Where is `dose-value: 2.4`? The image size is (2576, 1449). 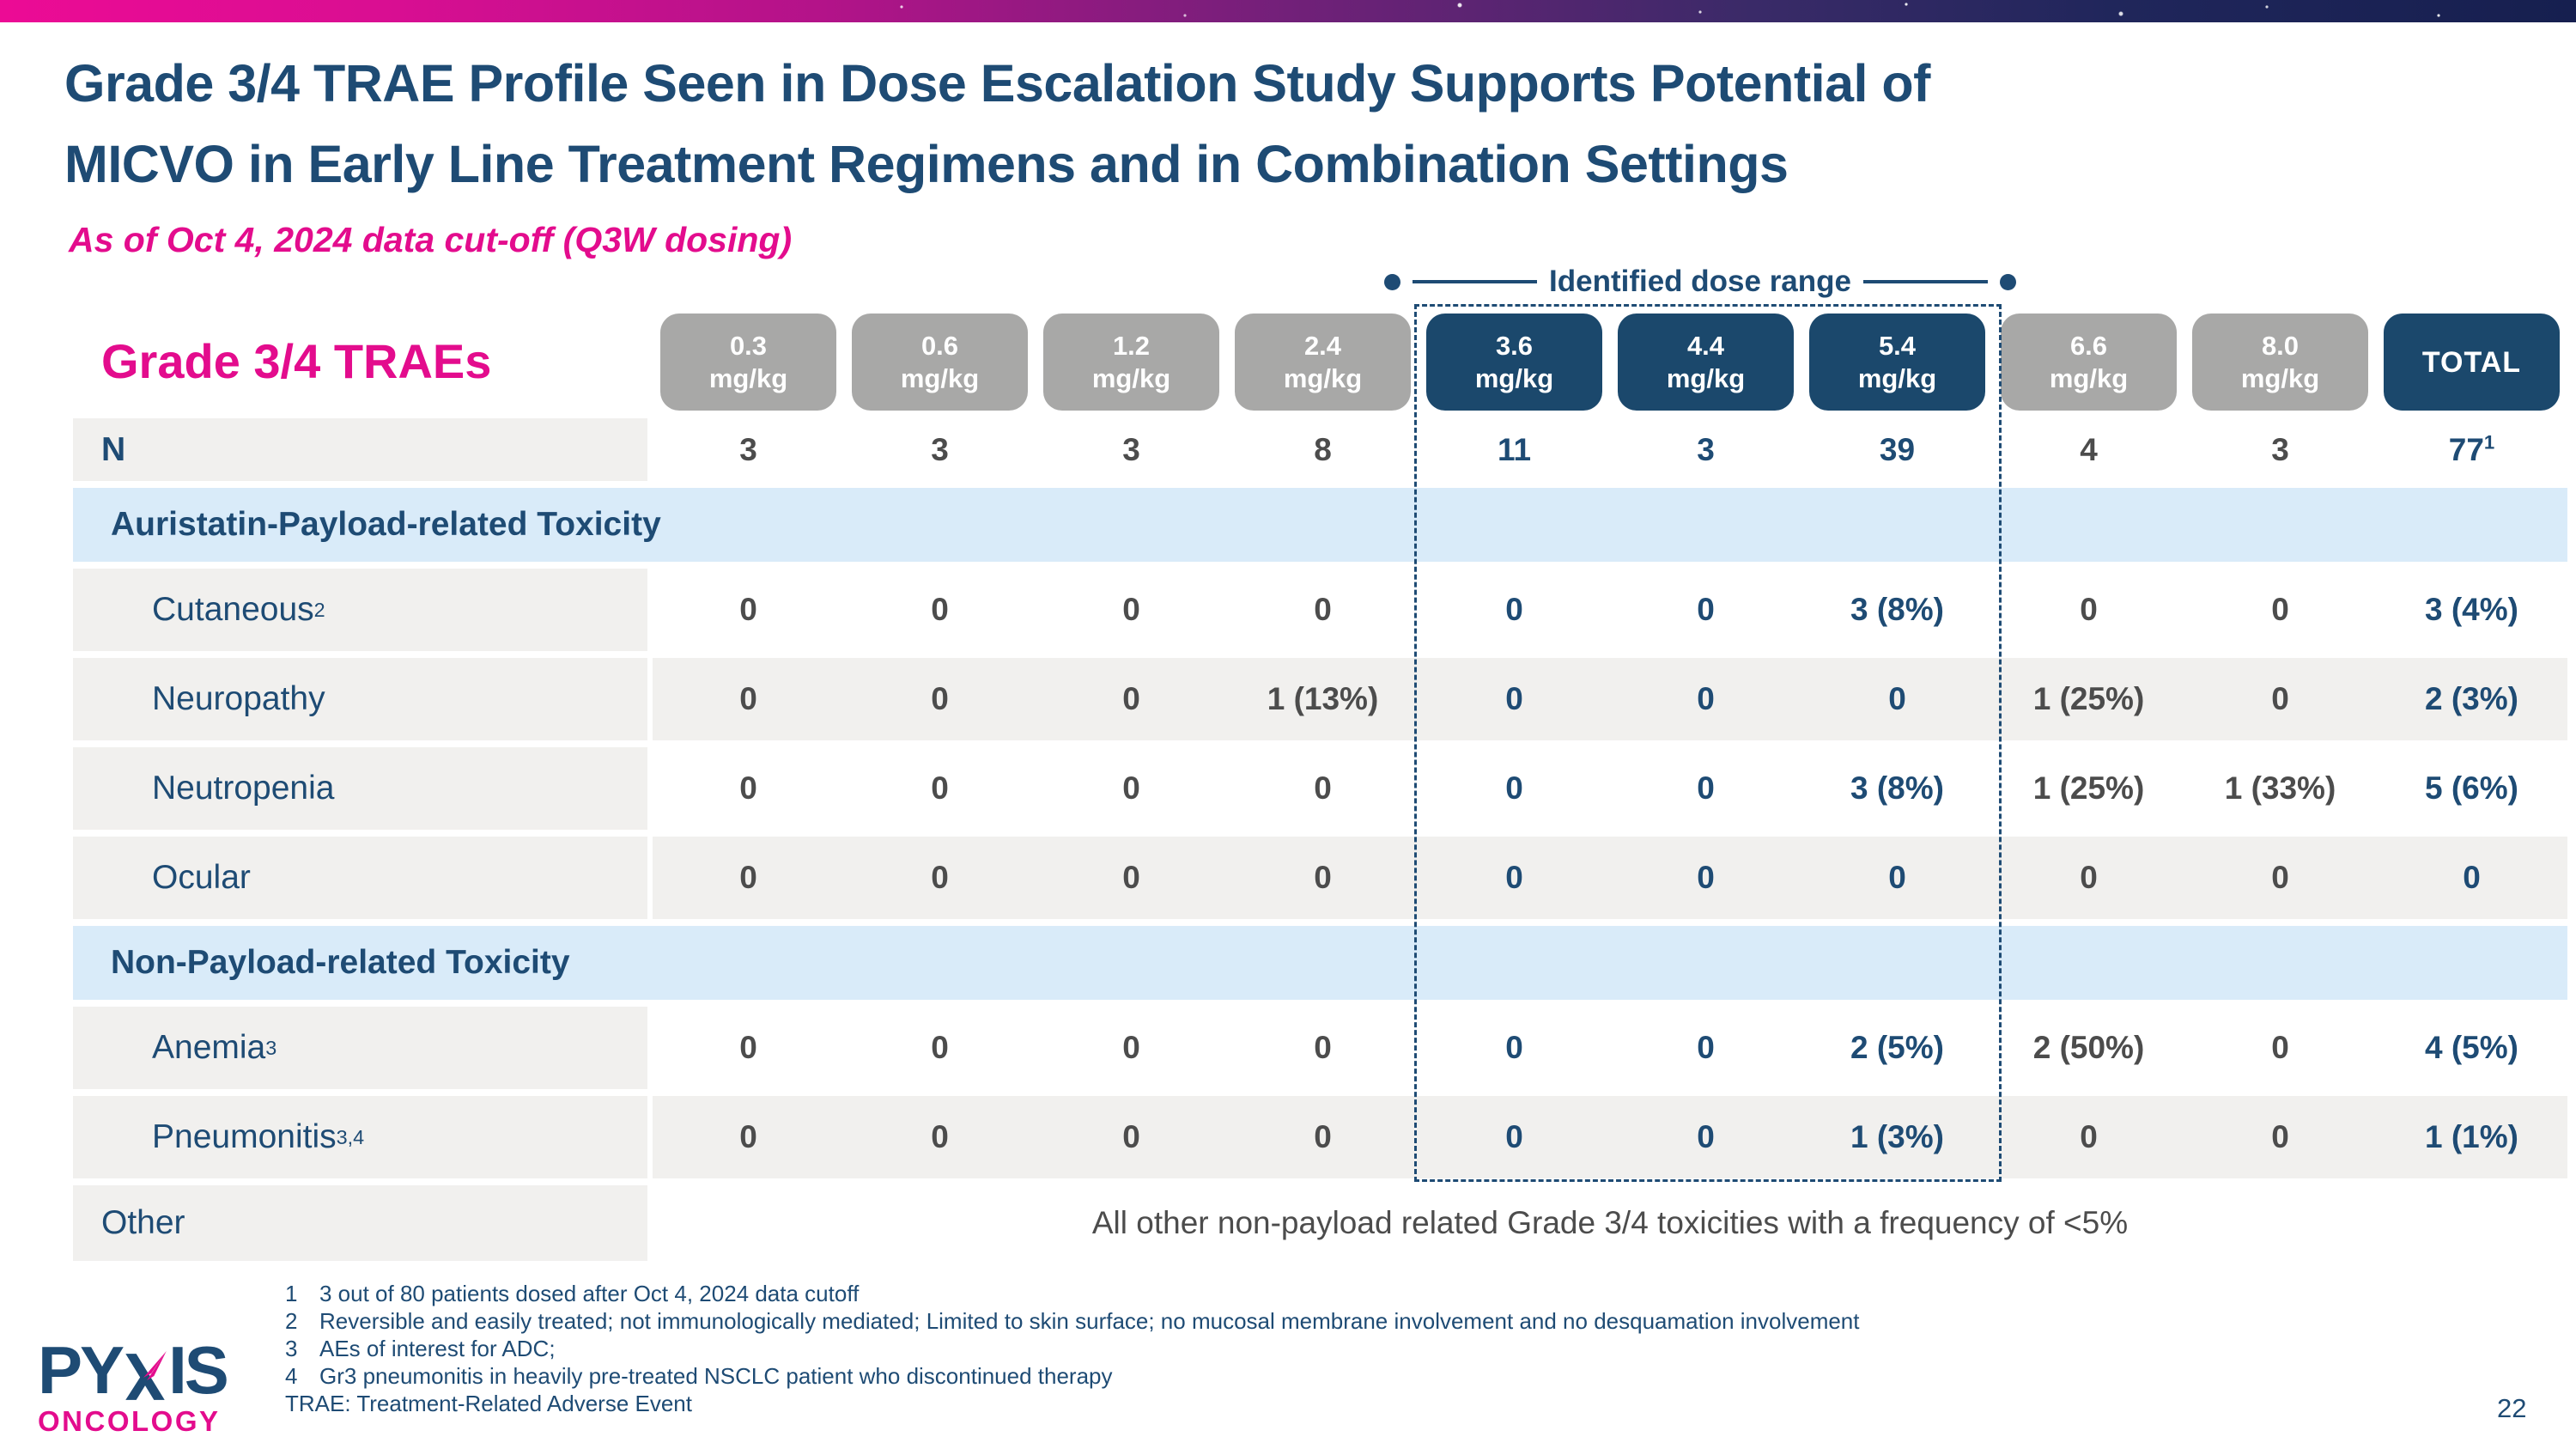 dose-value: 2.4 is located at coordinates (1323, 345).